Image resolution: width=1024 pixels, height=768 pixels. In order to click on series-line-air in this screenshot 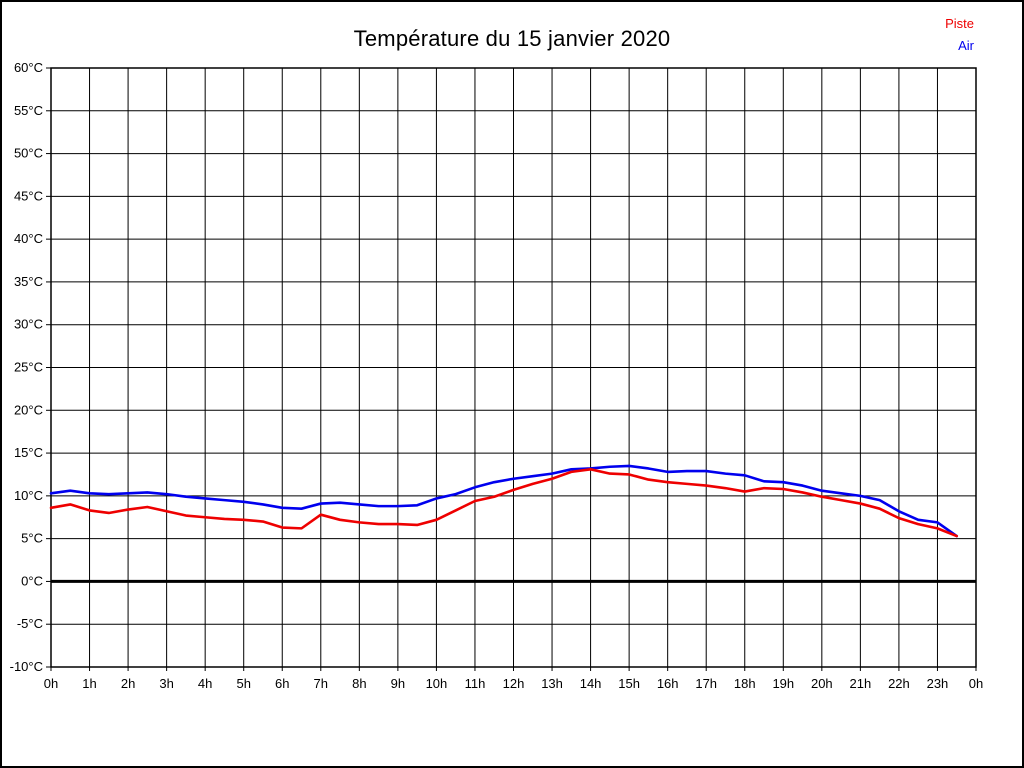, I will do `click(504, 501)`.